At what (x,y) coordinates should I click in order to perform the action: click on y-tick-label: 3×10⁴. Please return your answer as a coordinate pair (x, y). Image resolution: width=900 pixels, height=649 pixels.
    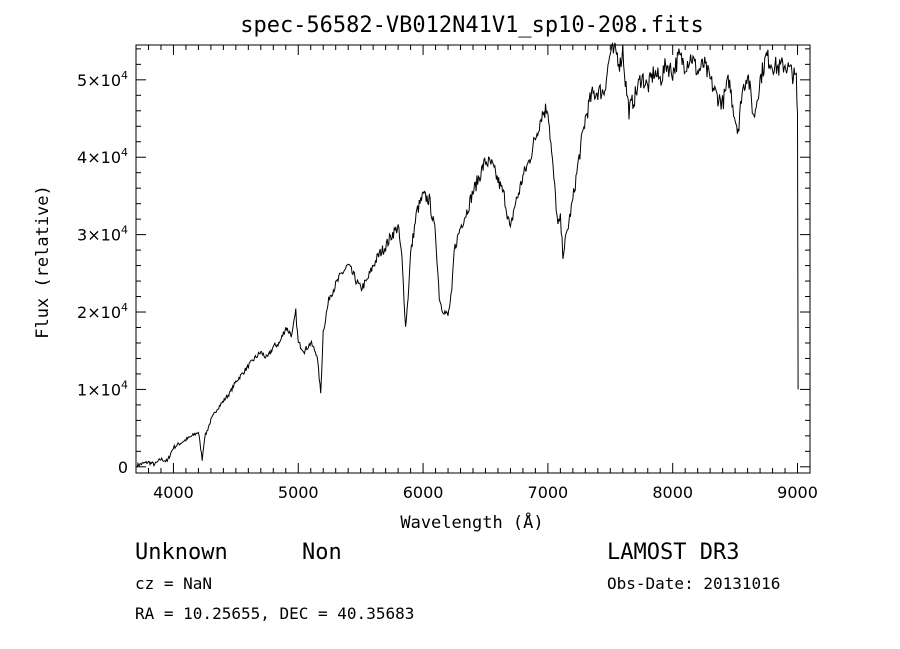
    Looking at the image, I should click on (102, 234).